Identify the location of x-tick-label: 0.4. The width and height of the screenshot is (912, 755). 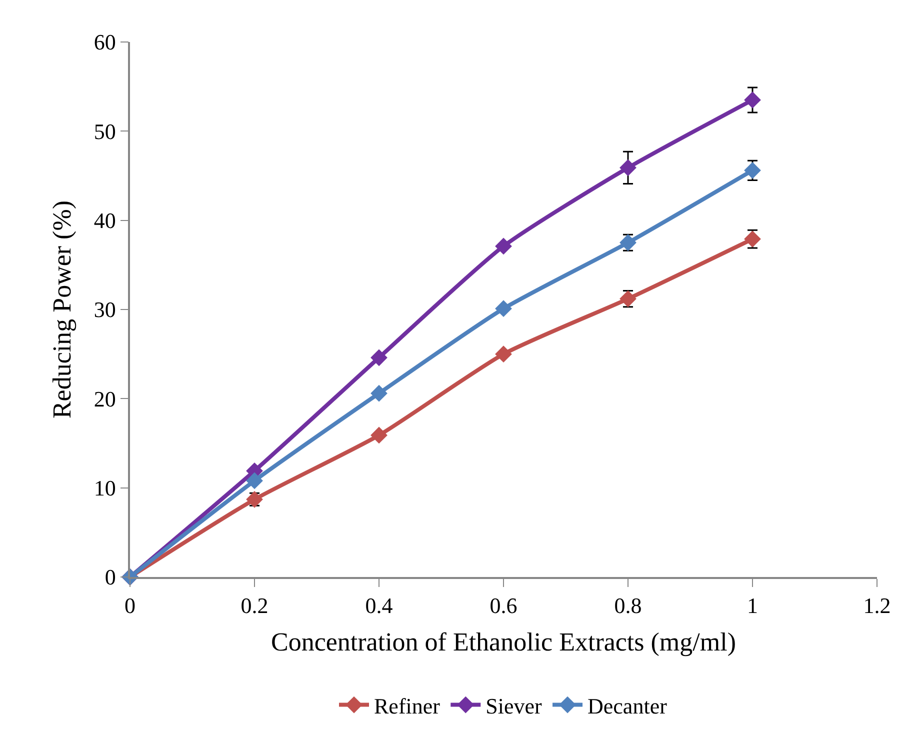
(379, 605).